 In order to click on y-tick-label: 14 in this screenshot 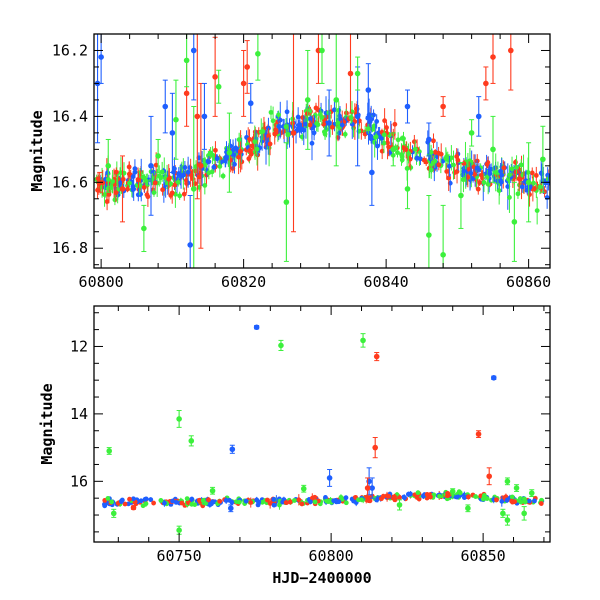, I will do `click(79, 414)`.